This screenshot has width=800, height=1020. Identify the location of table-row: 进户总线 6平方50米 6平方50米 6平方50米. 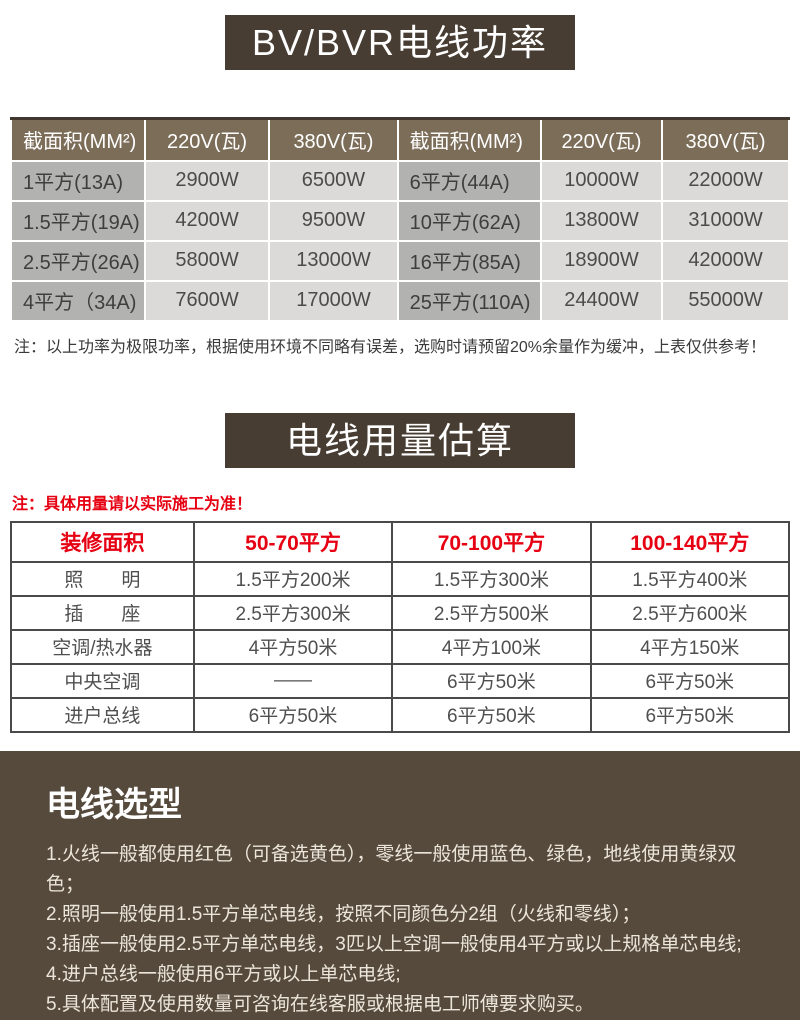
(400, 714).